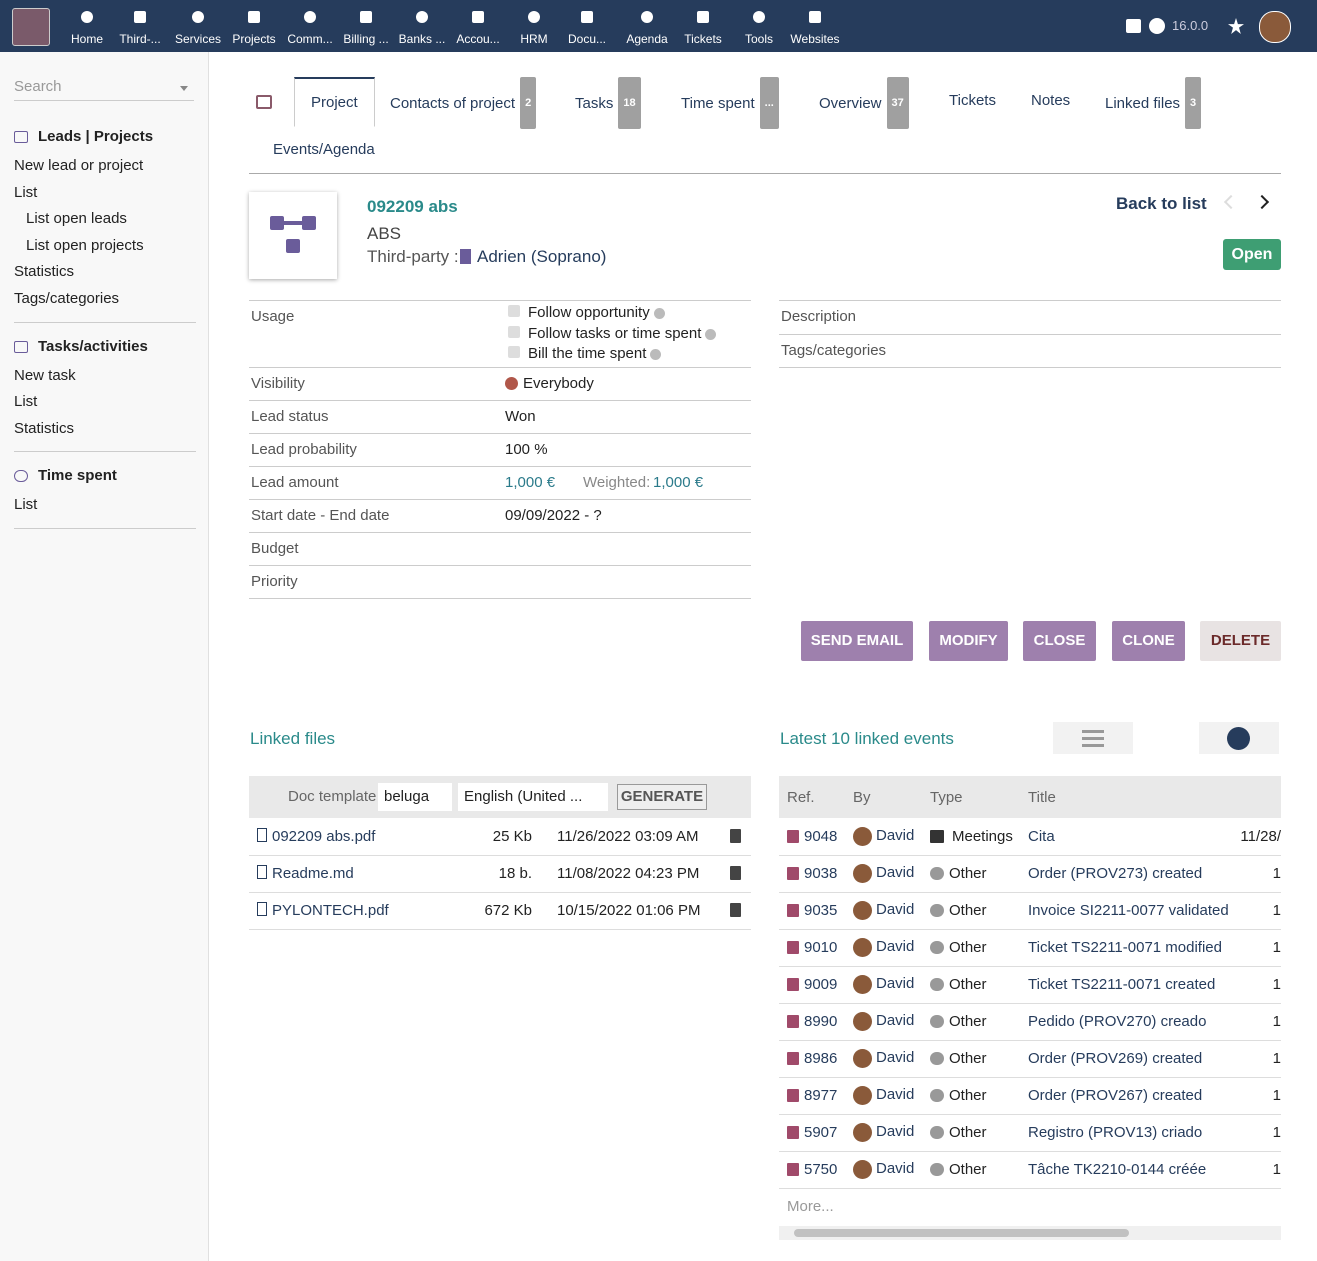 This screenshot has width=1317, height=1261. I want to click on menu-item: HRM, so click(534, 26).